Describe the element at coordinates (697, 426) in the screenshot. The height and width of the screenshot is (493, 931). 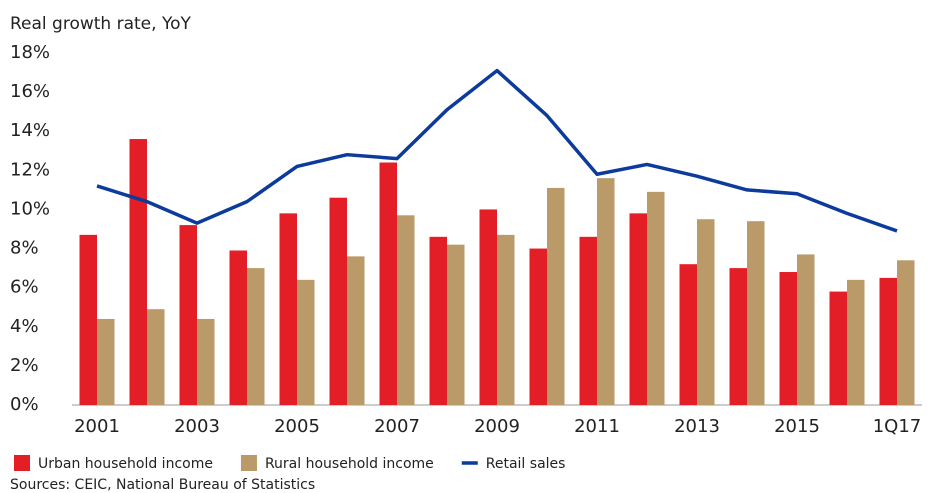
I see `x-tick-label: 2013` at that location.